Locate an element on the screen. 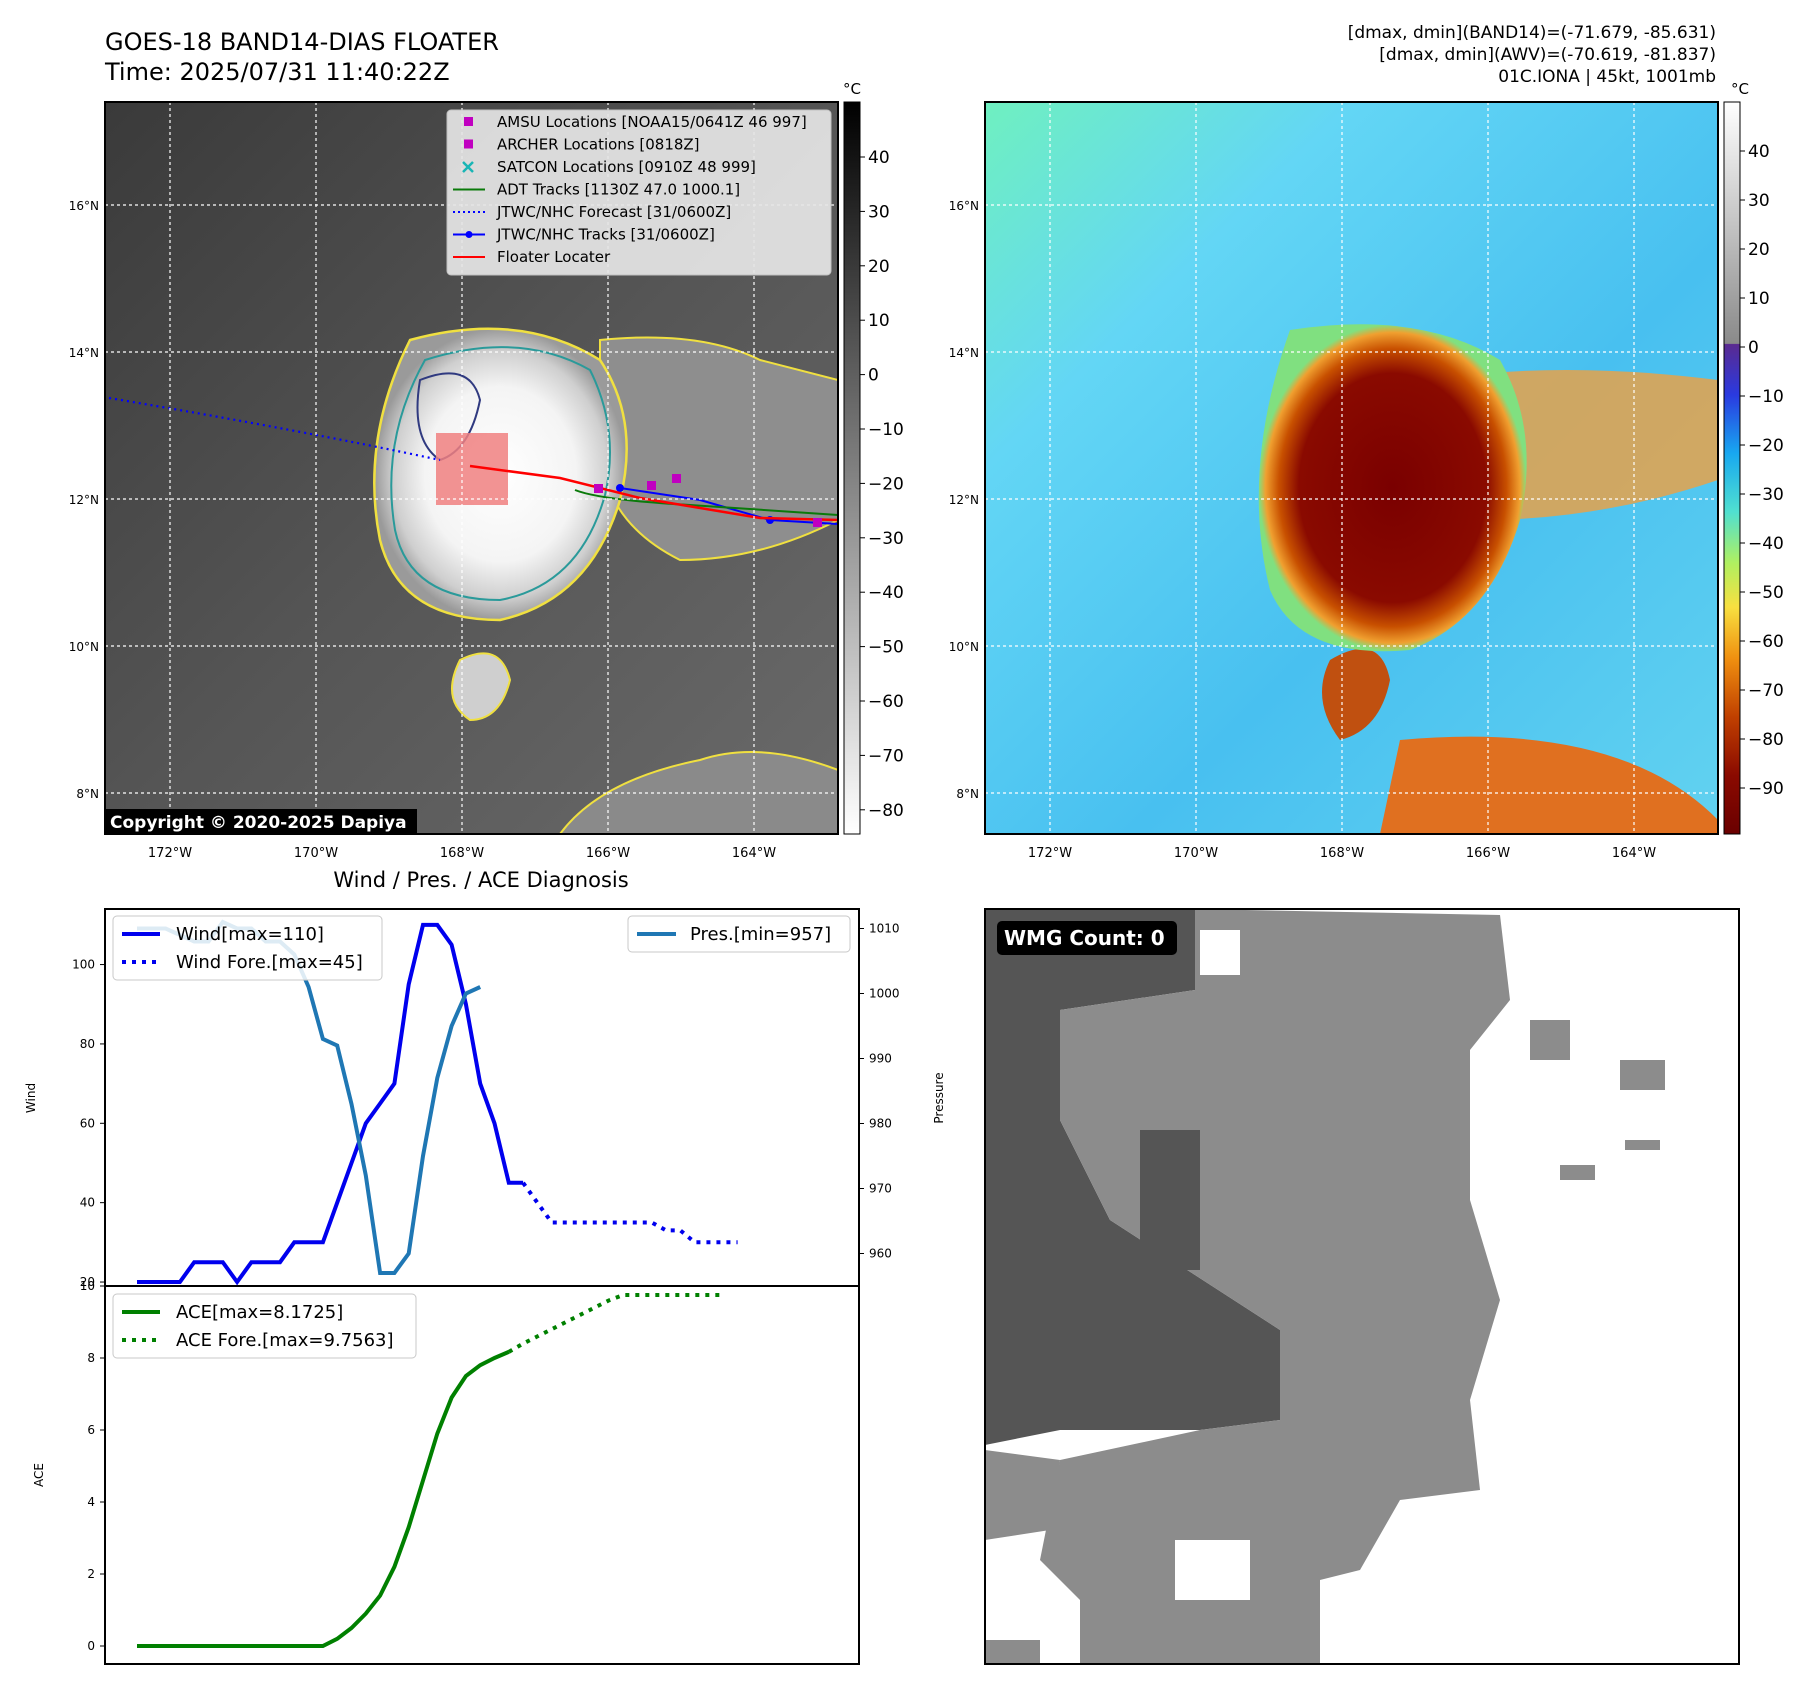 The width and height of the screenshot is (1797, 1690). awv-colorbar-unit: °C is located at coordinates (1740, 89).